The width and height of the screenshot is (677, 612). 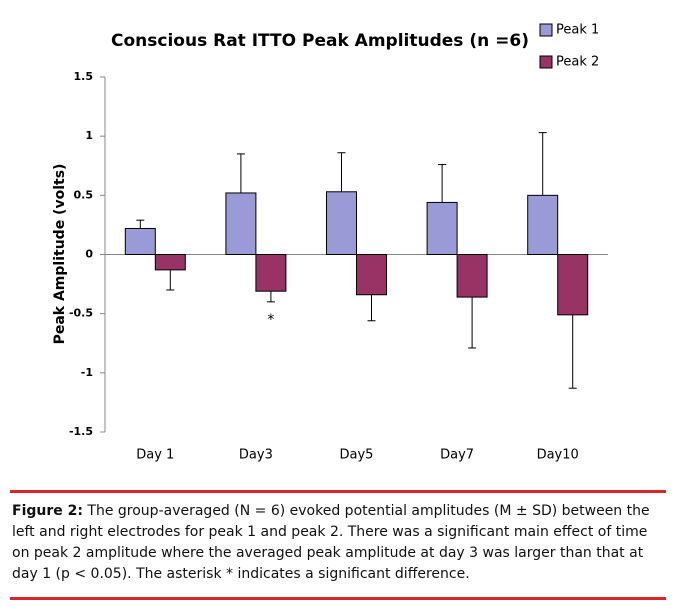 I want to click on annotation: *, so click(x=270, y=320).